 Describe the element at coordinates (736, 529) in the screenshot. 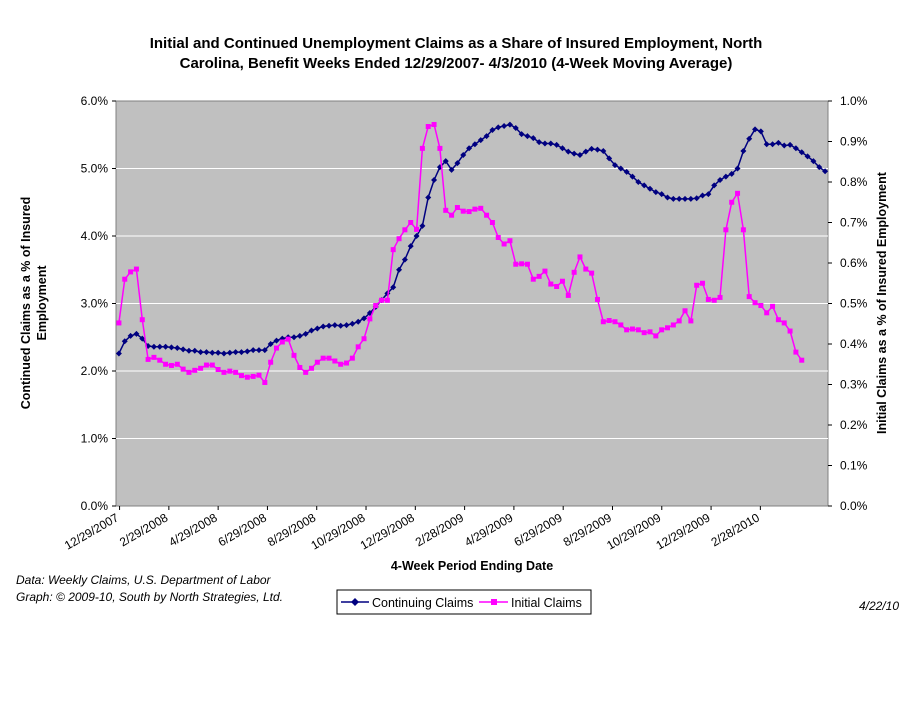

I see `x-tick-label: 2/28/2010` at that location.